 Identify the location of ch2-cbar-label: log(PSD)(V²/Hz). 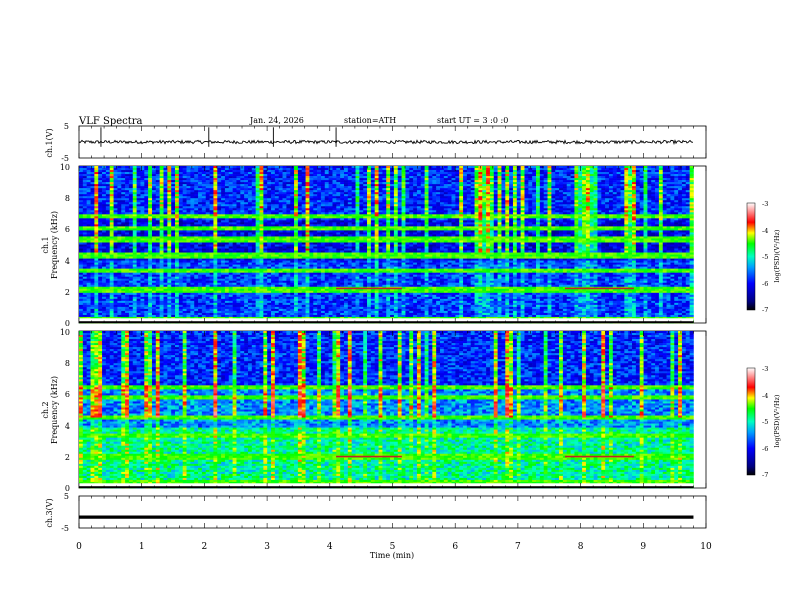
(777, 420).